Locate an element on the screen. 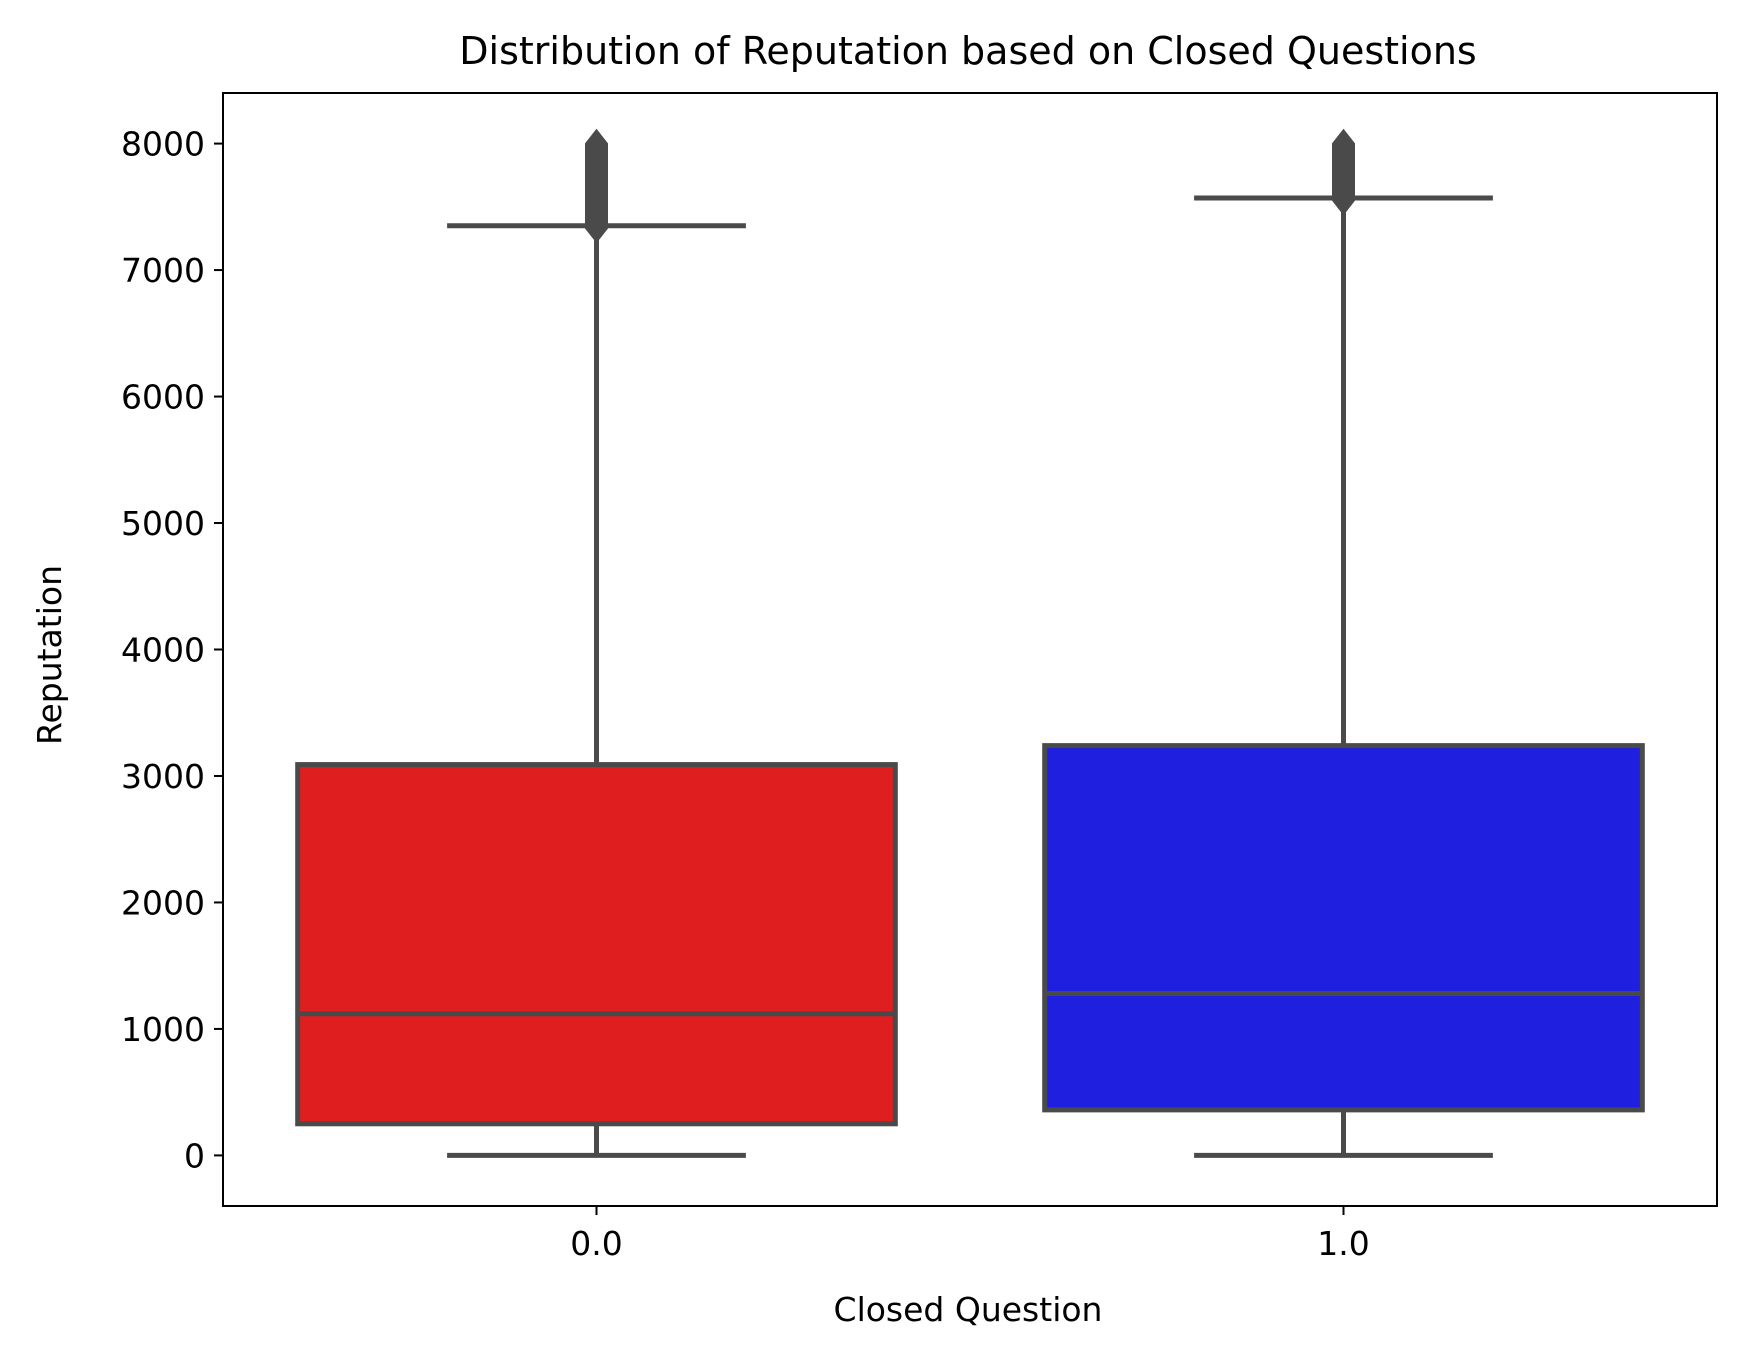  y-tick-label: 5000 is located at coordinates (163, 523).